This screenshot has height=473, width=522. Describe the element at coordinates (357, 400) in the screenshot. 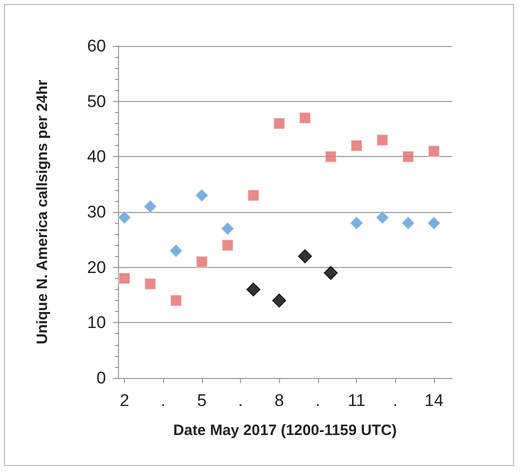

I see `x-tick-label: 11` at that location.